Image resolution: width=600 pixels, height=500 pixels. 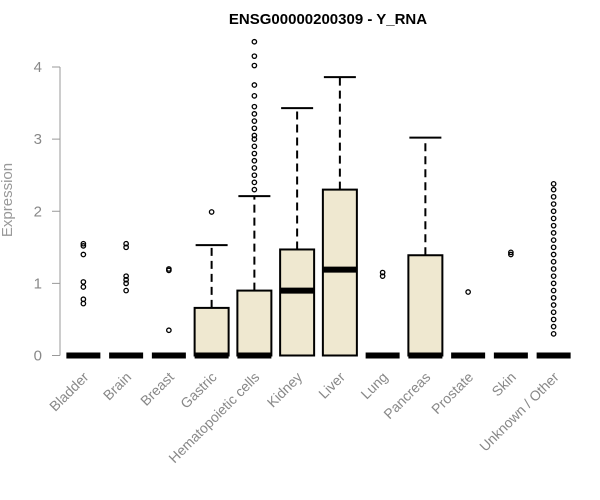 I want to click on y-axis-label: Expression, so click(x=8, y=200).